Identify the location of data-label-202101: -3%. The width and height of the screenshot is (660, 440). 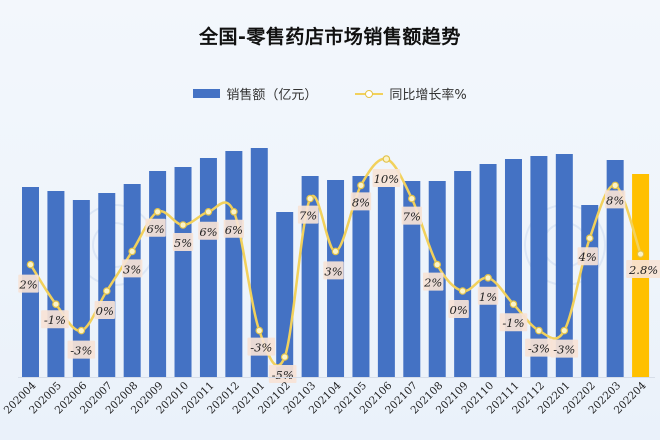
(261, 346).